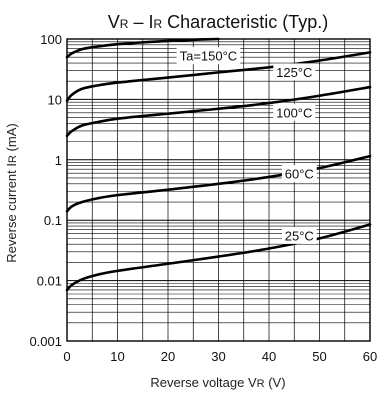  What do you see at coordinates (11, 213) in the screenshot?
I see `ylabel-text: Reverse current I` at bounding box center [11, 213].